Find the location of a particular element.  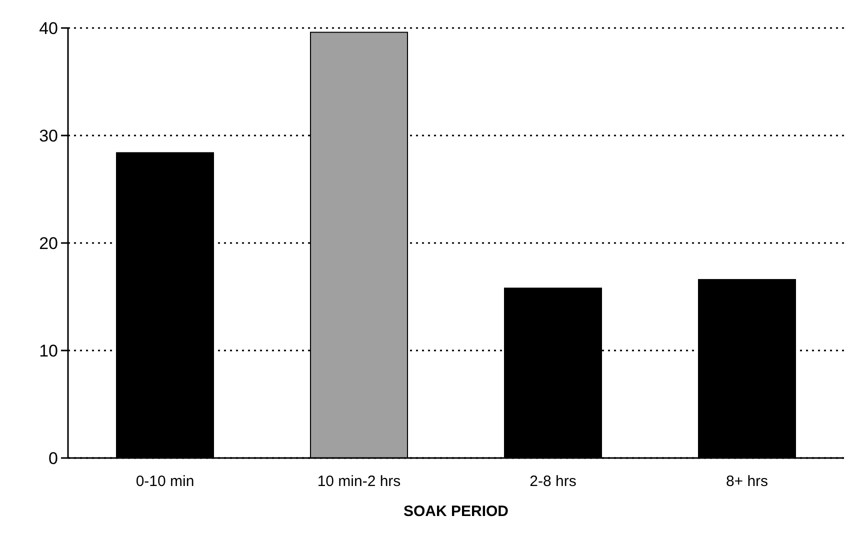

x-tick-label: 10 min-2 hrs is located at coordinates (359, 481).